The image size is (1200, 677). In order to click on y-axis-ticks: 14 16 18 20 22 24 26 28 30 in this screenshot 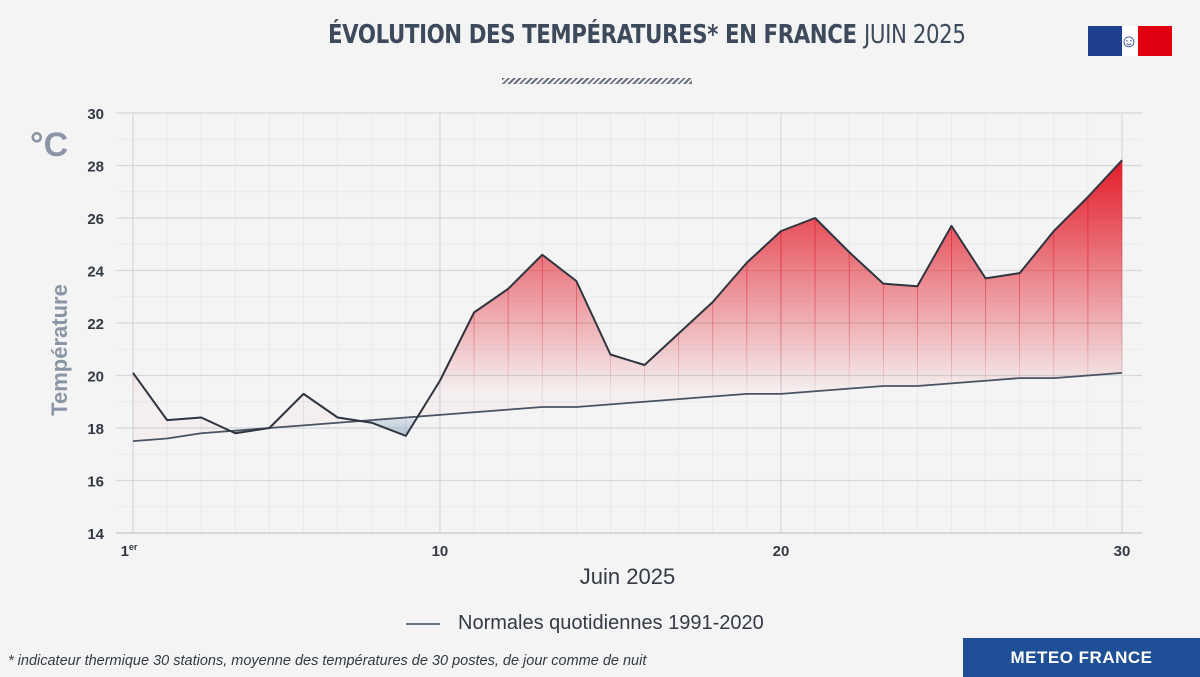, I will do `click(95, 324)`.